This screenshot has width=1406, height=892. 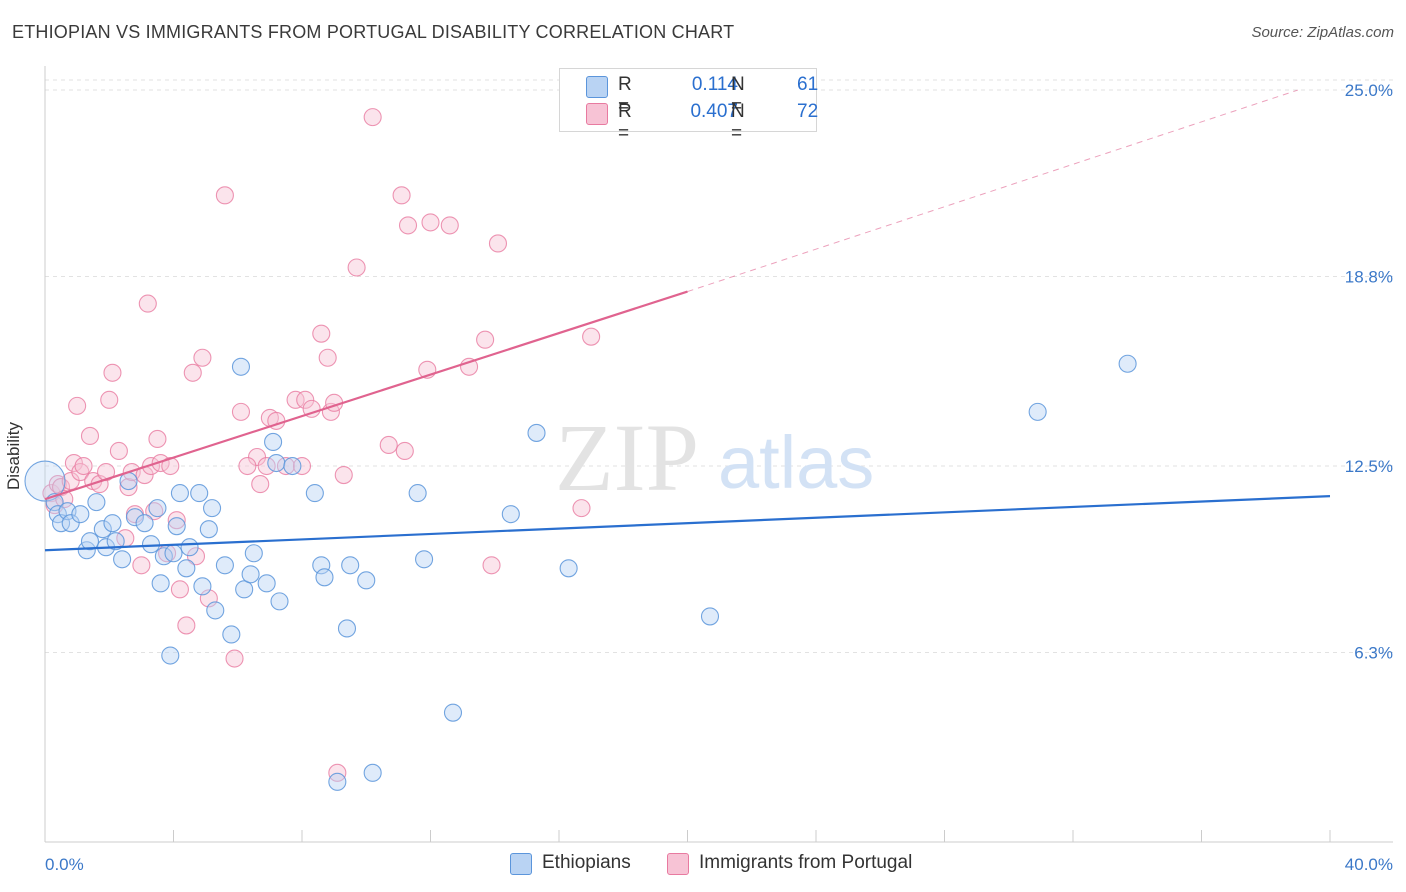 I want to click on bottom-legend-swatch-pink, so click(x=678, y=864).